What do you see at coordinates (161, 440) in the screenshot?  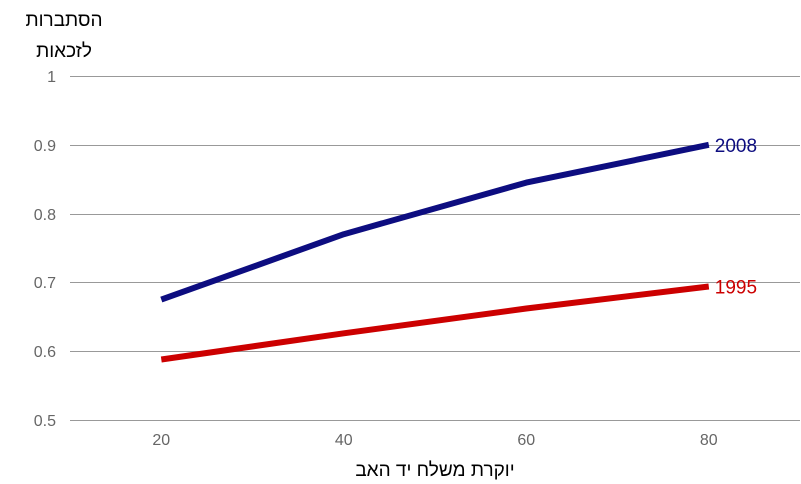 I see `x-tick-label: 20` at bounding box center [161, 440].